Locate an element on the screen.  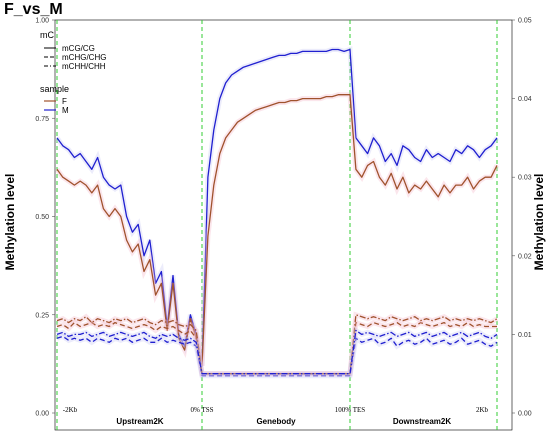
x-position-label: -2Kb is located at coordinates (70, 410).